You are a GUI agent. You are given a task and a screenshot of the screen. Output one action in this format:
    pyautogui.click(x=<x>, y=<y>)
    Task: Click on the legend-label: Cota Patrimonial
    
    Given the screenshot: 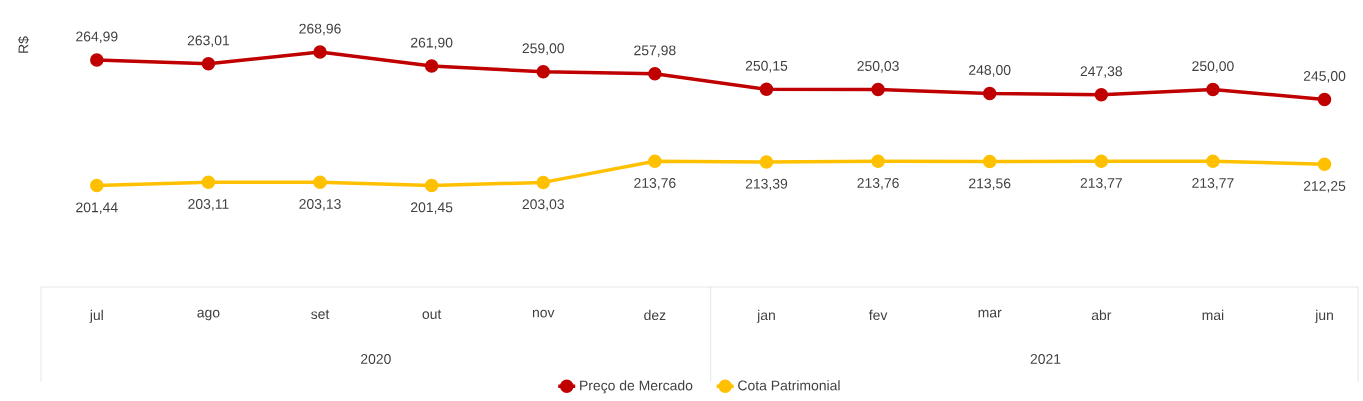 What is the action you would take?
    pyautogui.click(x=789, y=385)
    